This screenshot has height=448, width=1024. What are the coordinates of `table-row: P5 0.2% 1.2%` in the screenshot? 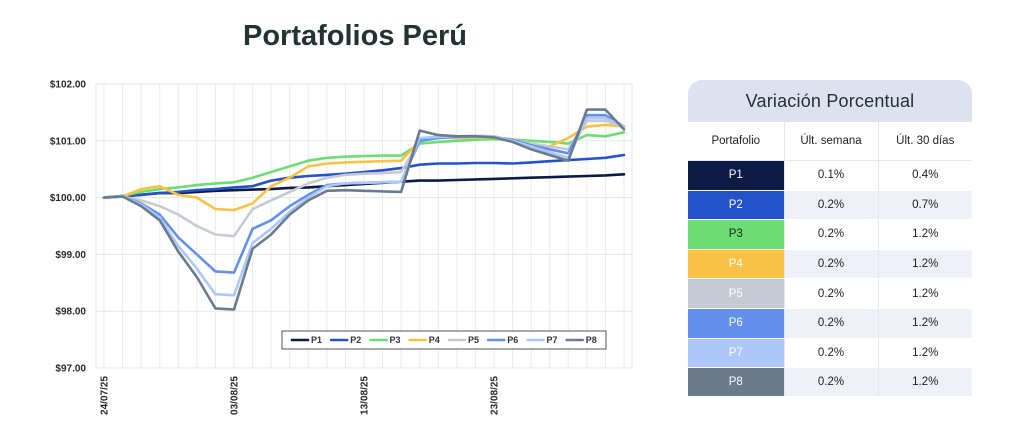 It's located at (830, 293).